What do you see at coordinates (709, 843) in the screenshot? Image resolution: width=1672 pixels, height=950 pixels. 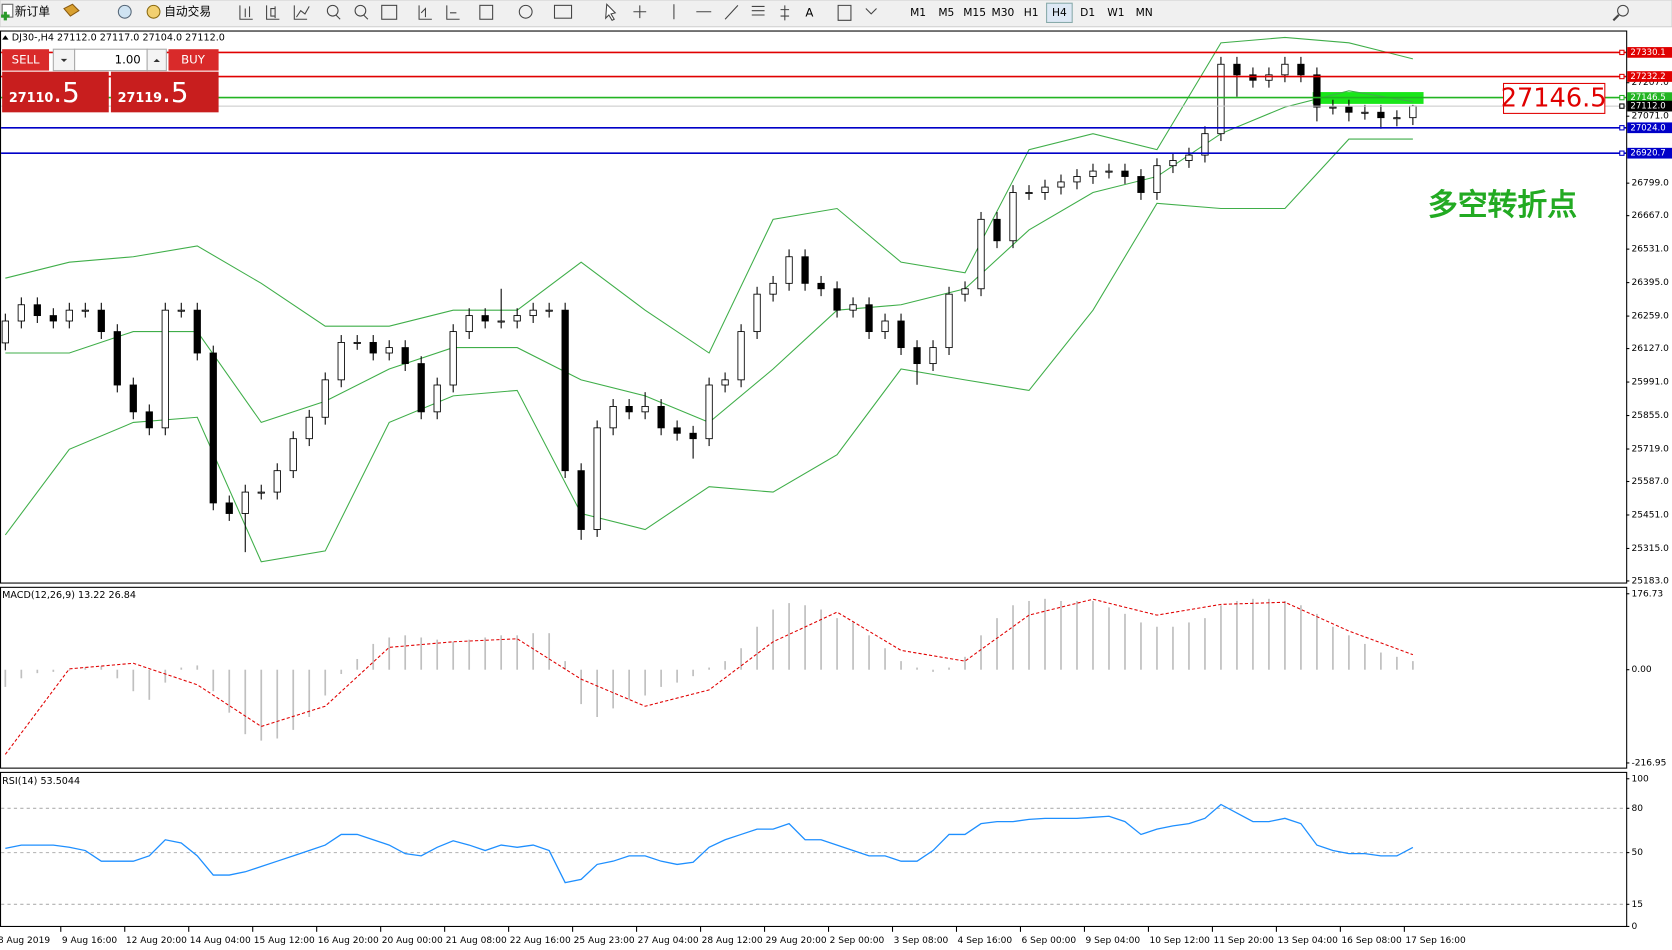 I see `rsi-line` at bounding box center [709, 843].